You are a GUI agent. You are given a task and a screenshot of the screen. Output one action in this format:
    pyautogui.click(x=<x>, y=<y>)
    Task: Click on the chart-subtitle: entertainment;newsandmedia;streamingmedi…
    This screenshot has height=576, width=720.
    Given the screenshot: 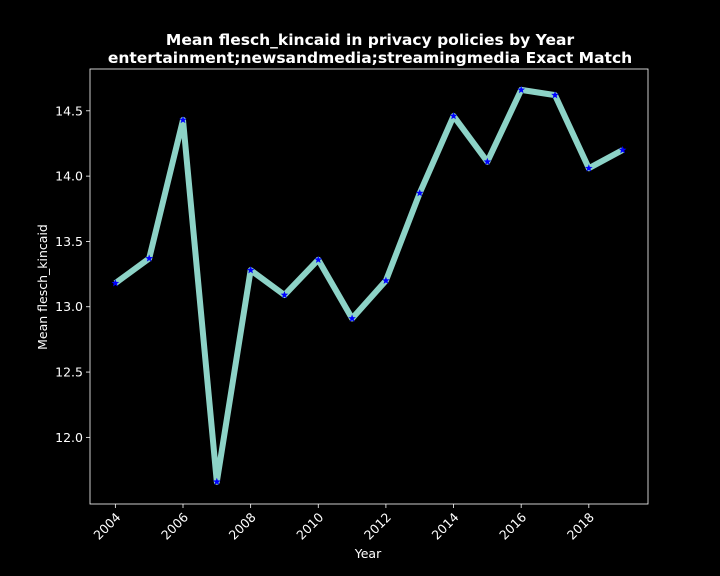 What is the action you would take?
    pyautogui.click(x=370, y=58)
    